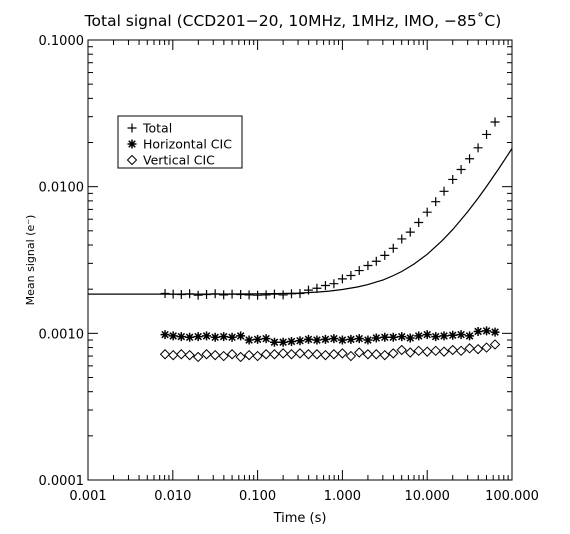 This screenshot has height=534, width=570. What do you see at coordinates (62, 334) in the screenshot?
I see `y-tick-label: 0.0010` at bounding box center [62, 334].